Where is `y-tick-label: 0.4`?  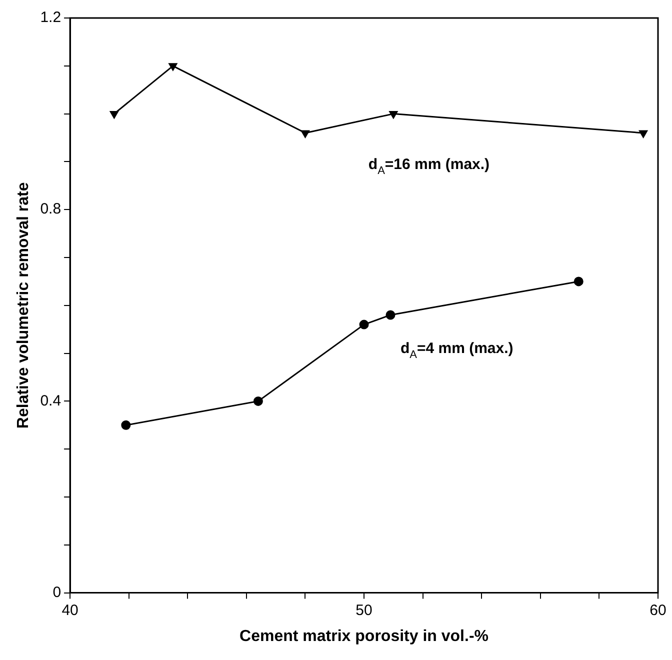 y-tick-label: 0.4 is located at coordinates (51, 401).